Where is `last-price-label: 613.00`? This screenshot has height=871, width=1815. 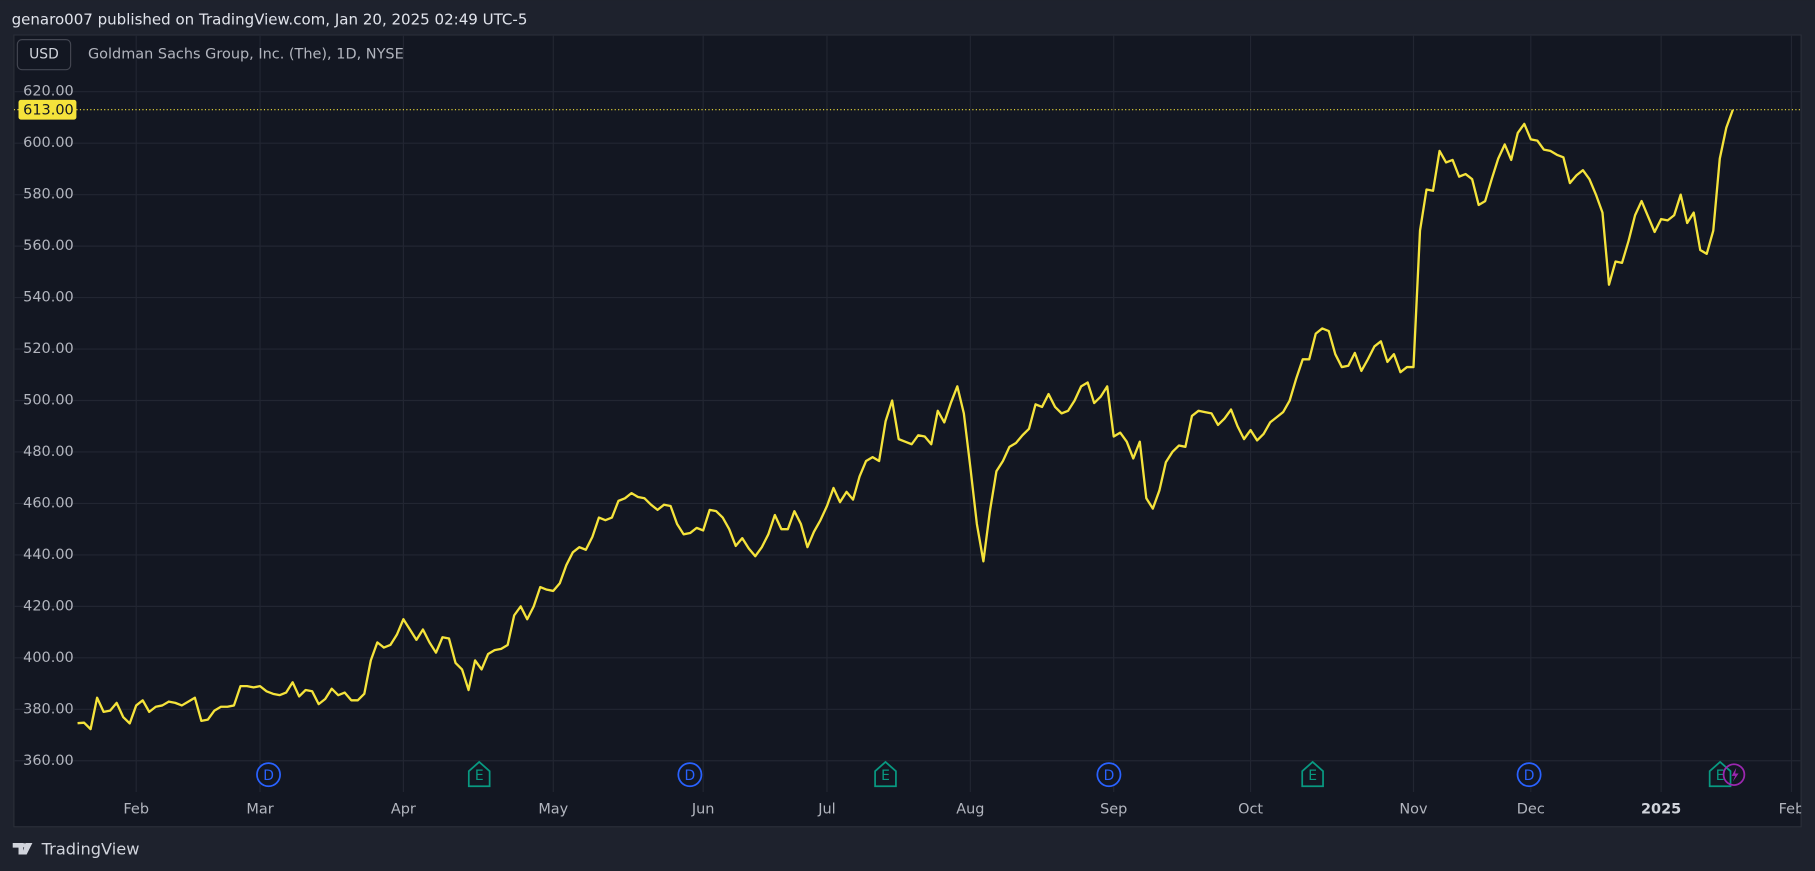 last-price-label: 613.00 is located at coordinates (48, 110).